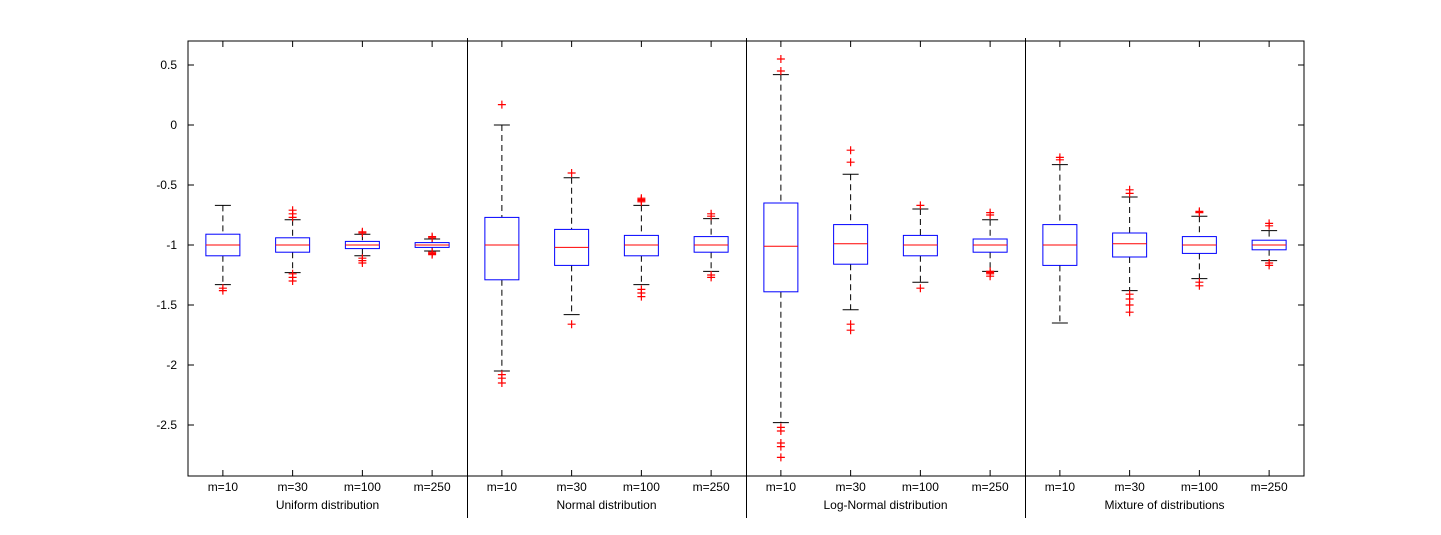 Image resolution: width=1441 pixels, height=535 pixels. Describe the element at coordinates (327, 505) in the screenshot. I see `group-label: Uniform distribution` at that location.